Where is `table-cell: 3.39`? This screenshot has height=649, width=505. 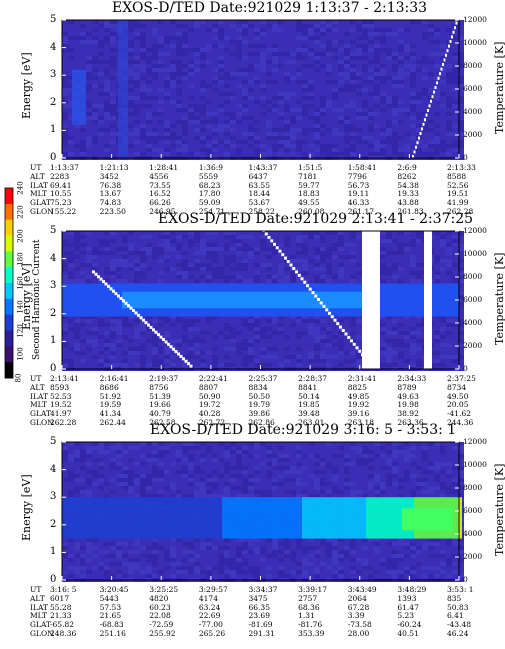
table-cell: 3.39 is located at coordinates (356, 616).